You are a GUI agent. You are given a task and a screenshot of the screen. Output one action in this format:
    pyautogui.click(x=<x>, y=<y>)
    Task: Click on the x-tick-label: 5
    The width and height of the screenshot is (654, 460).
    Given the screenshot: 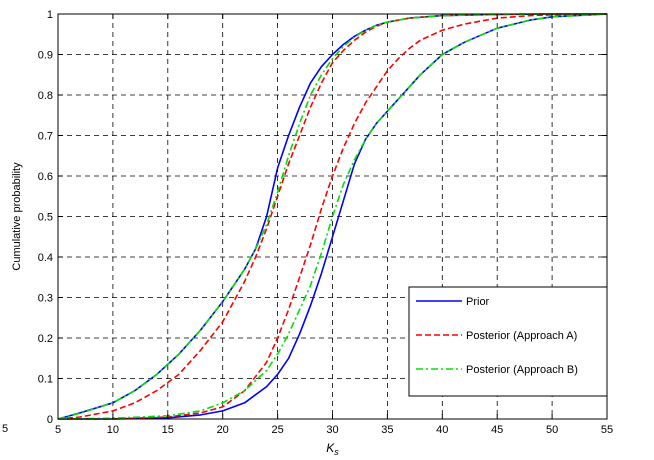 What is the action you would take?
    pyautogui.click(x=58, y=430)
    